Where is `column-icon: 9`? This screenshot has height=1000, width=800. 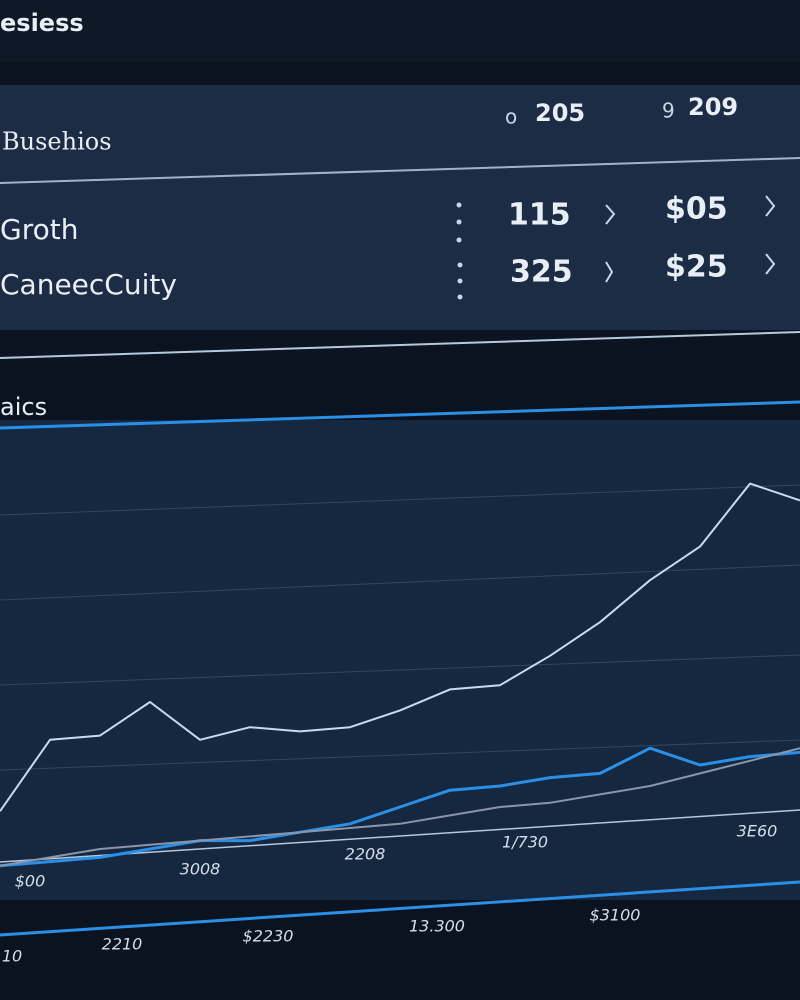
column-icon: 9 is located at coordinates (668, 111).